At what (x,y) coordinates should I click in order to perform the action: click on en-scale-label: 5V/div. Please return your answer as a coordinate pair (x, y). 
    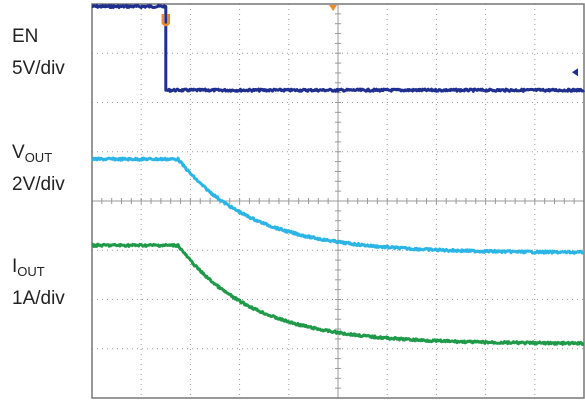
    Looking at the image, I should click on (38, 69).